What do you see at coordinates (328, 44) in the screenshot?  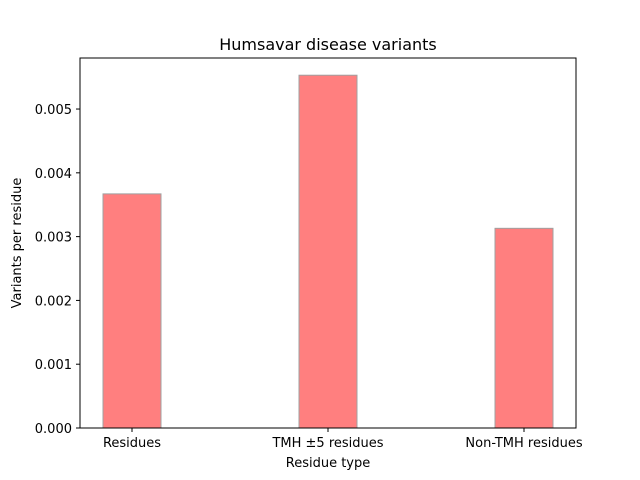 I see `chart-title: Humsavar disease variants` at bounding box center [328, 44].